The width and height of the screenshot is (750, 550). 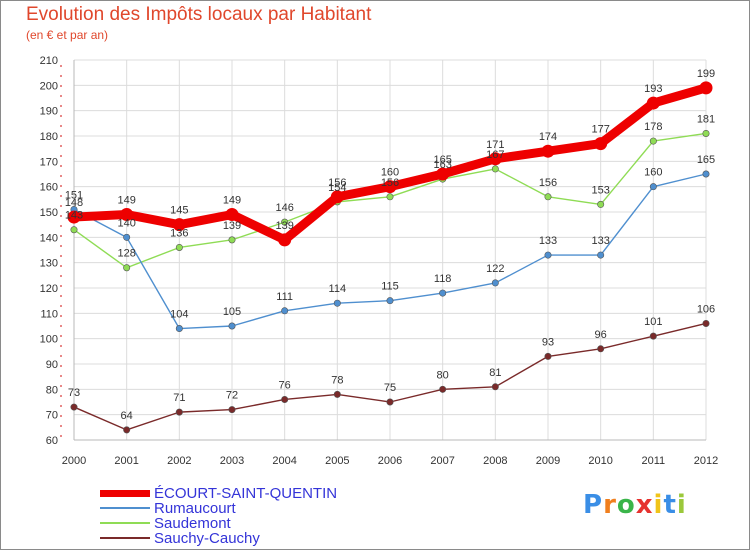 I want to click on y-tick-label: 200, so click(x=49, y=86).